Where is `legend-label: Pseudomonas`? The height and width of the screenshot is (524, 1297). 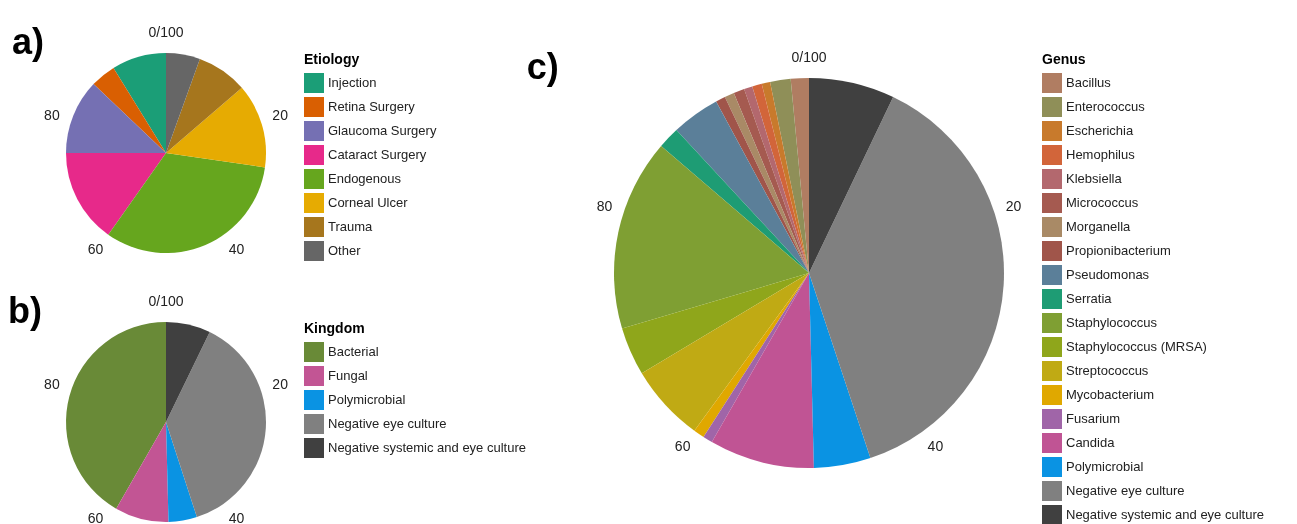 legend-label: Pseudomonas is located at coordinates (1108, 274).